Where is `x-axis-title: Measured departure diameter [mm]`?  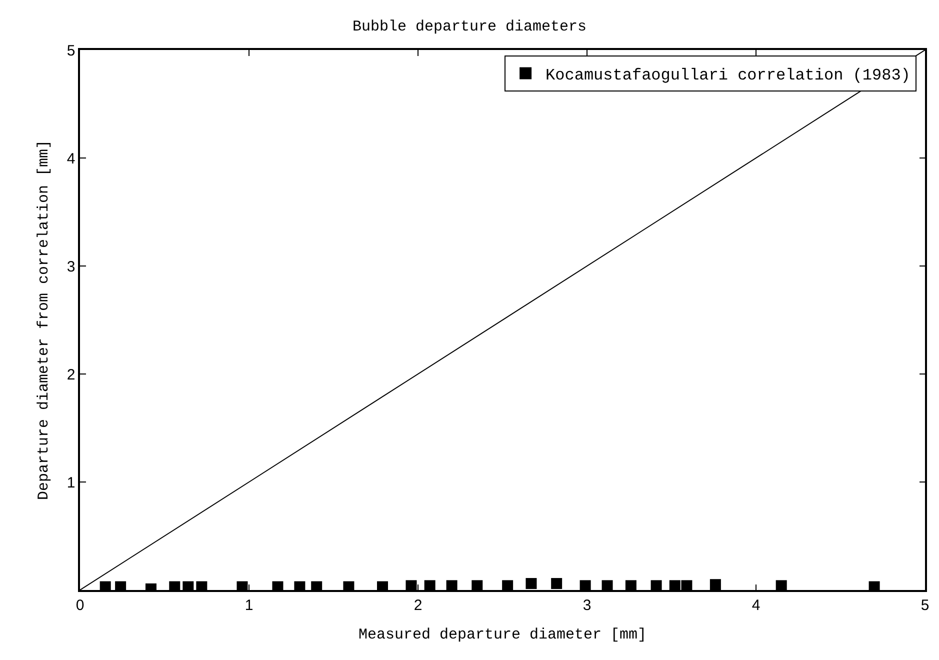
x-axis-title: Measured departure diameter [mm] is located at coordinates (502, 635).